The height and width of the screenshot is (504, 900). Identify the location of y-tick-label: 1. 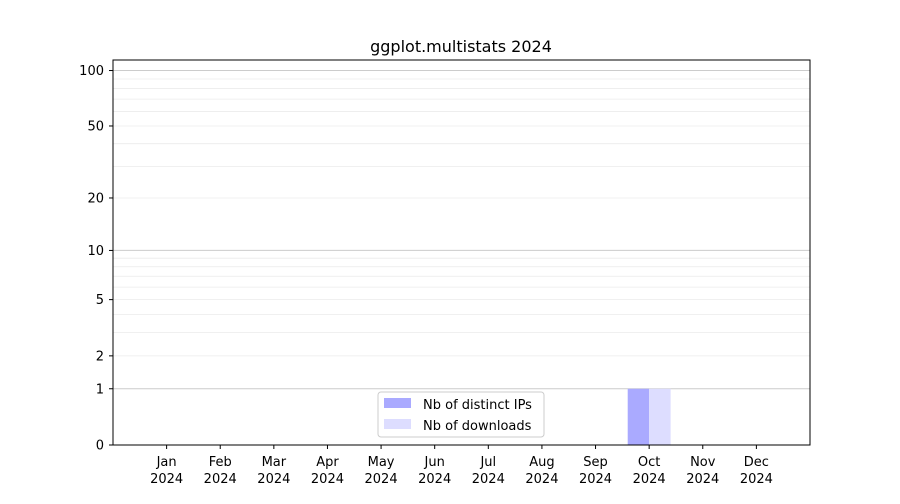
(100, 389).